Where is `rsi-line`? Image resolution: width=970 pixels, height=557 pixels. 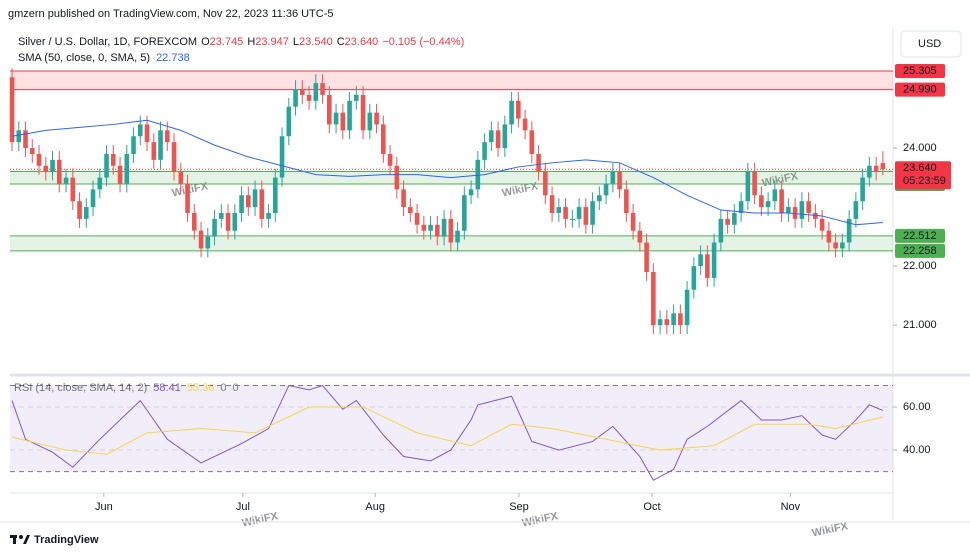 rsi-line is located at coordinates (447, 430).